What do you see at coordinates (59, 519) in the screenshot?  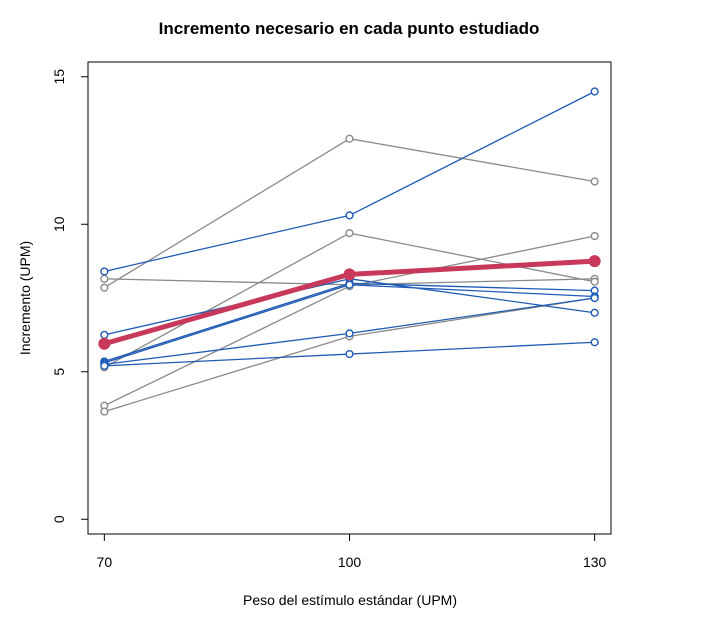 I see `y-tick-label-0: 0` at bounding box center [59, 519].